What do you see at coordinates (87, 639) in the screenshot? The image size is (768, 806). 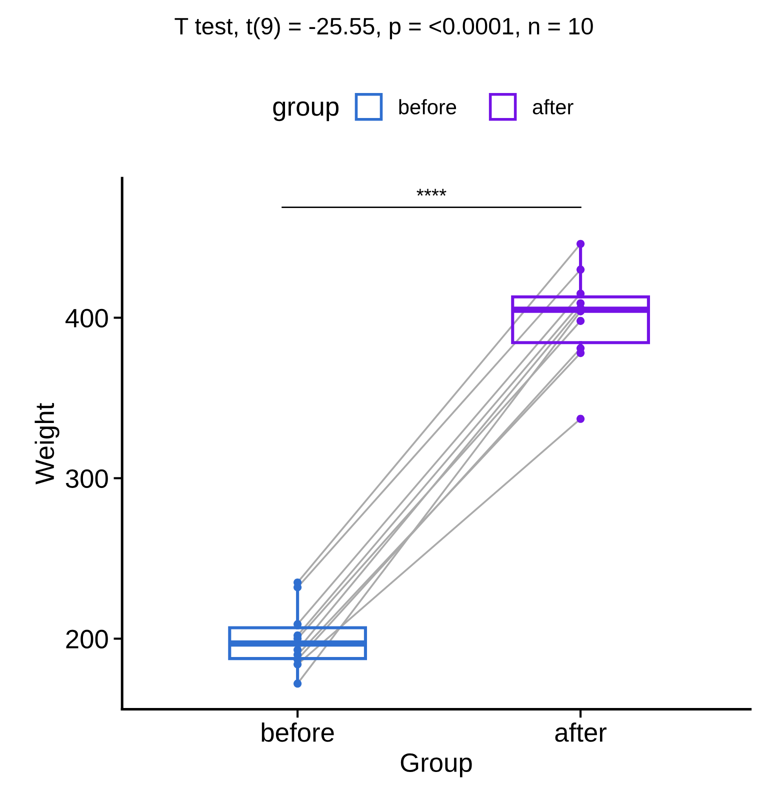 I see `y-tick-label: 200` at bounding box center [87, 639].